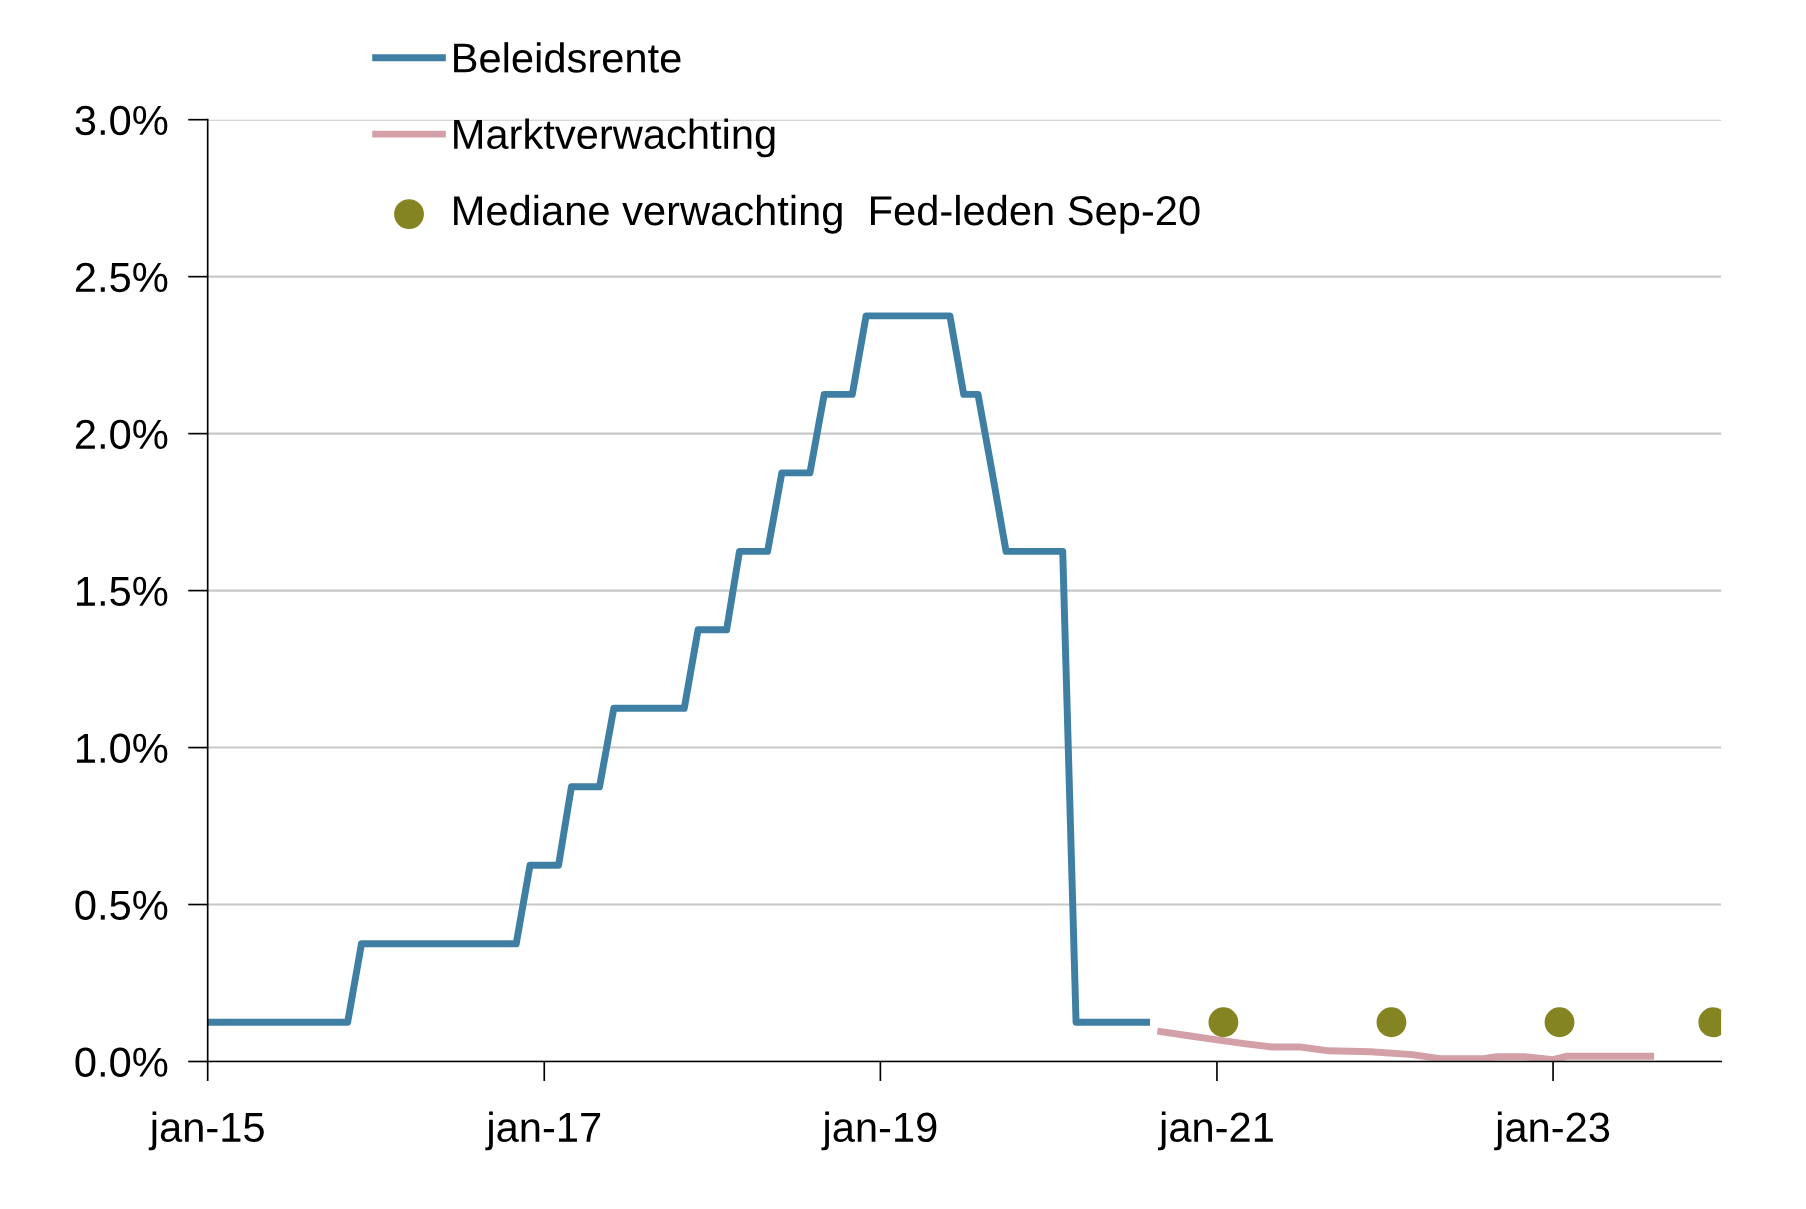 Image resolution: width=1806 pixels, height=1209 pixels. I want to click on x-tick-label: jan-21, so click(1215, 1131).